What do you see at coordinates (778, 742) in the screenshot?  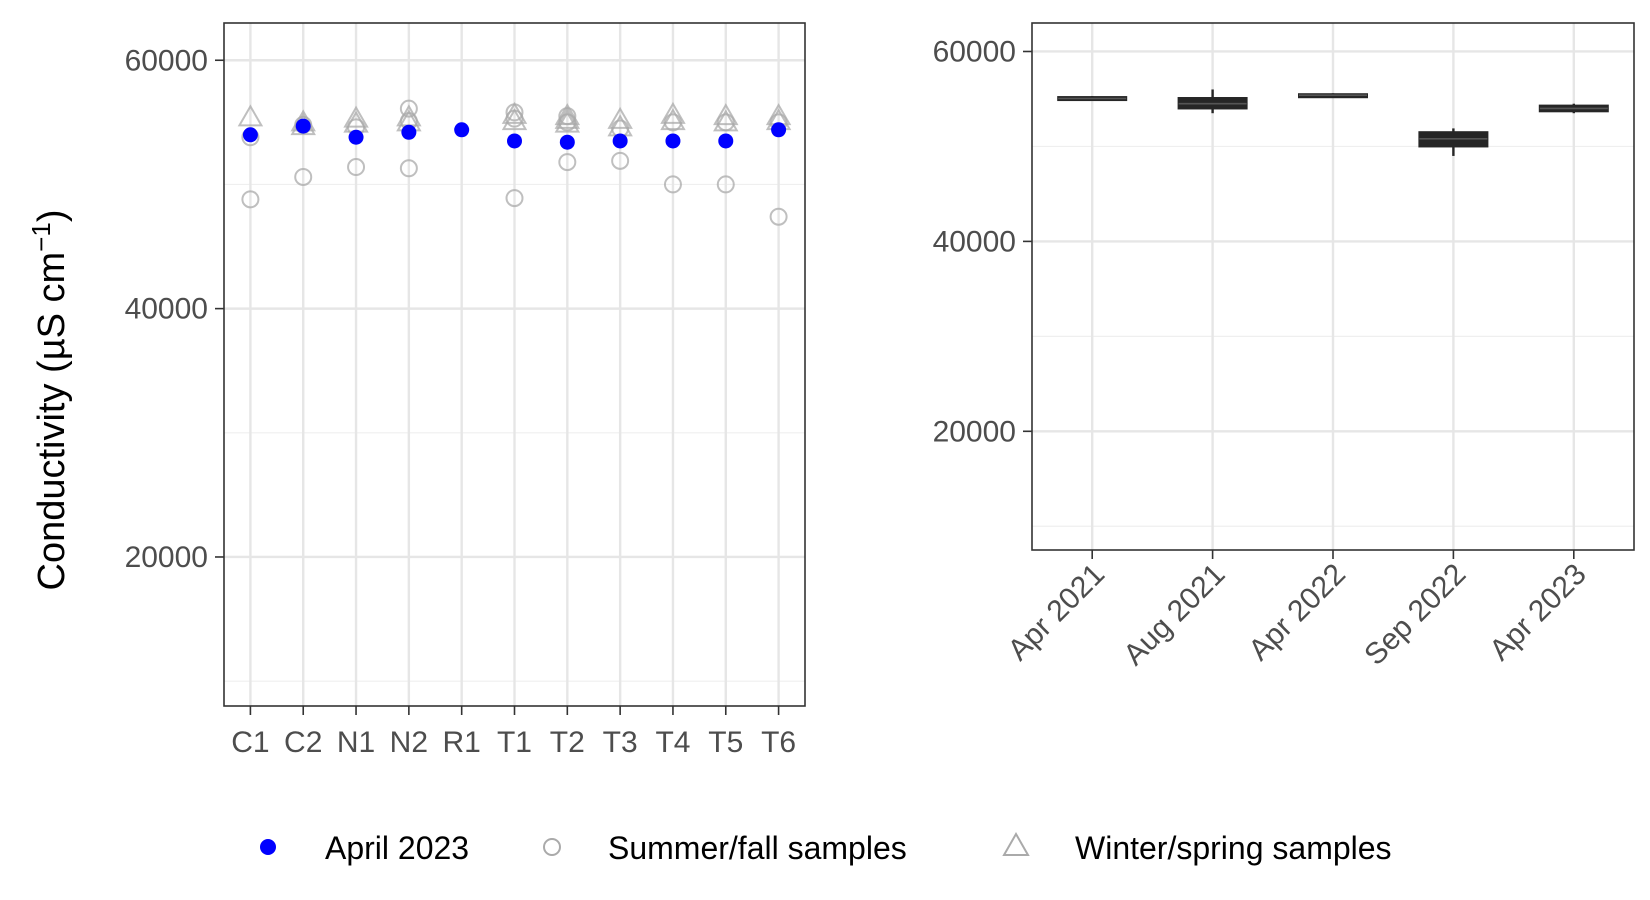 I see `left-x-tick-label-t6: T6` at bounding box center [778, 742].